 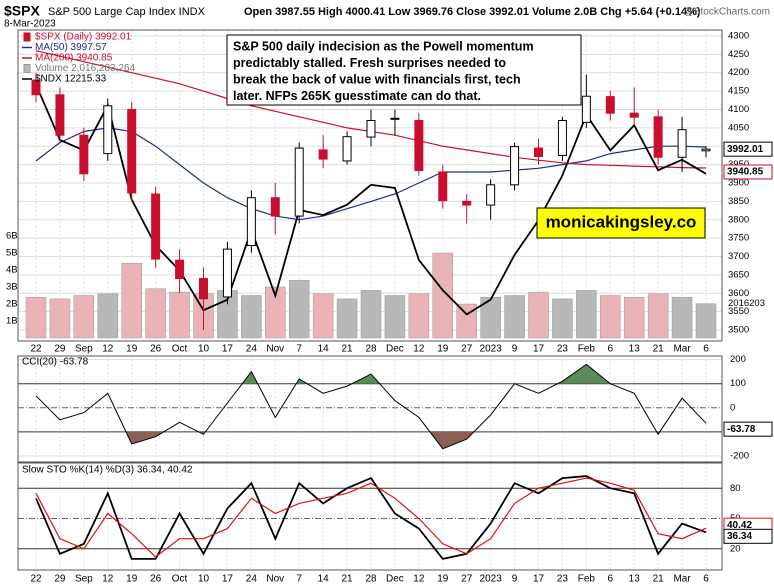 I want to click on x-tick-label: 14, so click(x=324, y=349).